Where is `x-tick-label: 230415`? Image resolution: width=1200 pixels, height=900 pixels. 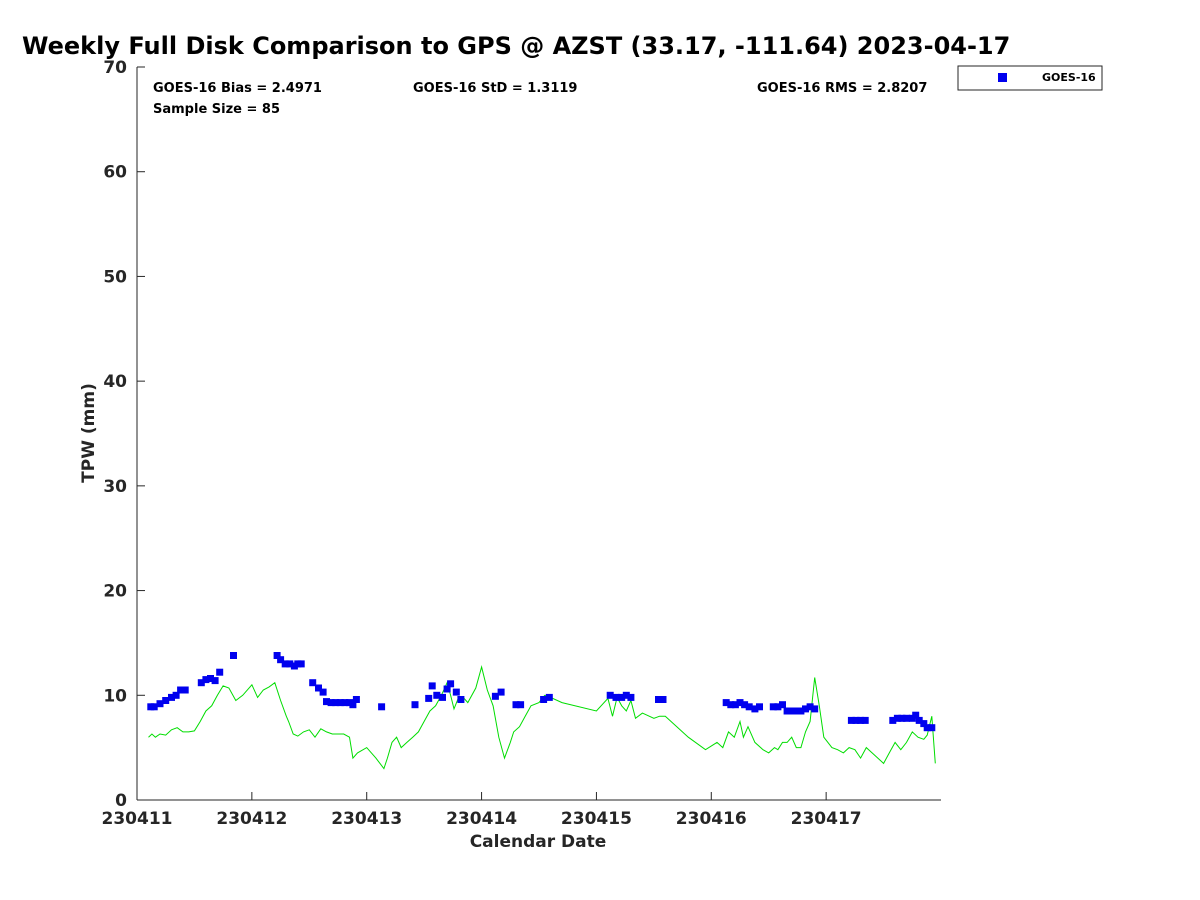 x-tick-label: 230415 is located at coordinates (596, 819).